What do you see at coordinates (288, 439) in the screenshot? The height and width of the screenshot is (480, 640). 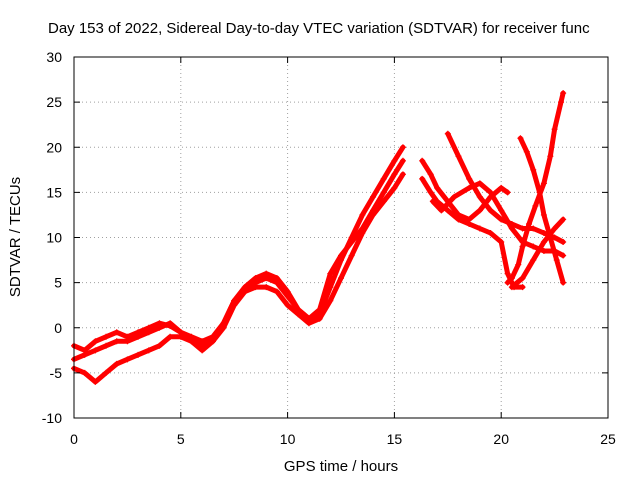 I see `x-tick-label: 10` at bounding box center [288, 439].